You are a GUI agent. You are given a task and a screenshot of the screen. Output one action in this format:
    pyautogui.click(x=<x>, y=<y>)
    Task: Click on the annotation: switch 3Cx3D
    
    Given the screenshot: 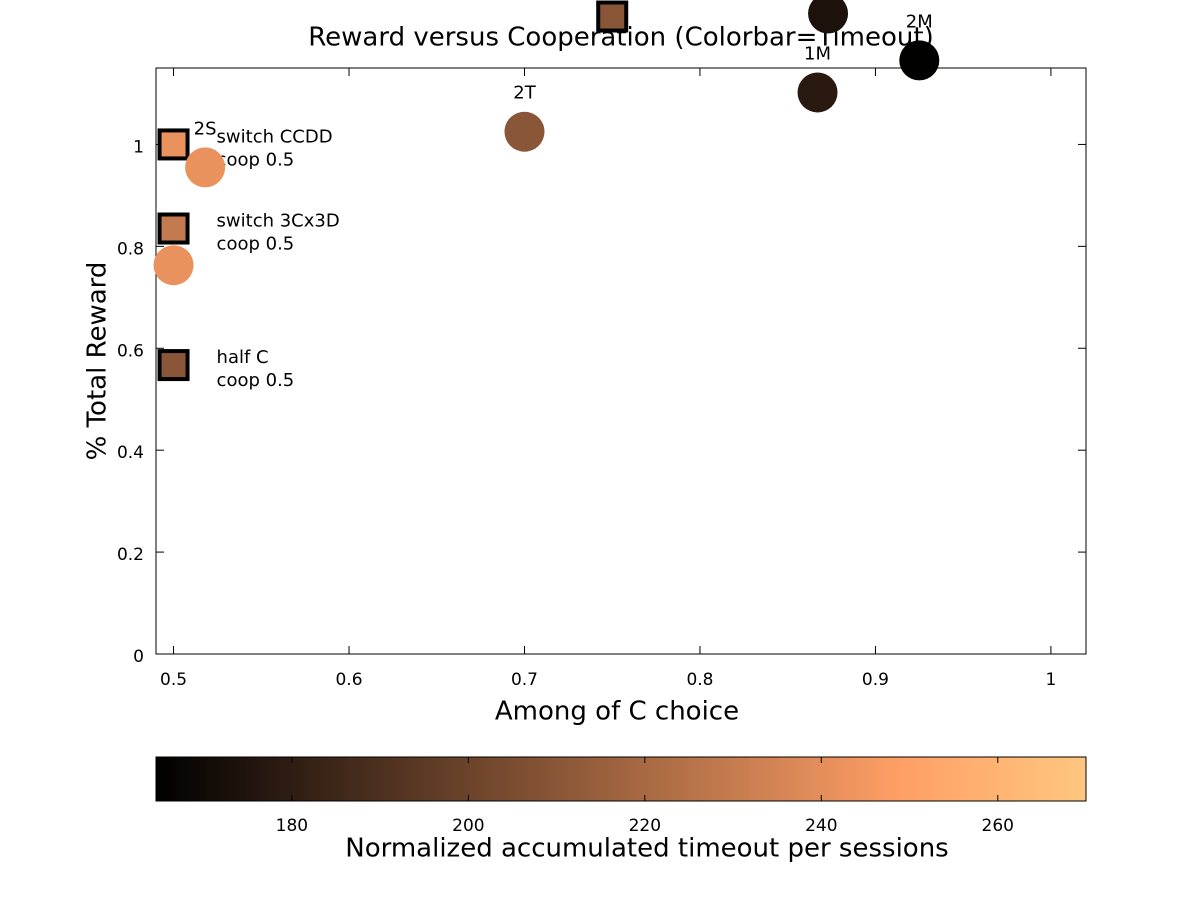 What is the action you would take?
    pyautogui.click(x=278, y=221)
    